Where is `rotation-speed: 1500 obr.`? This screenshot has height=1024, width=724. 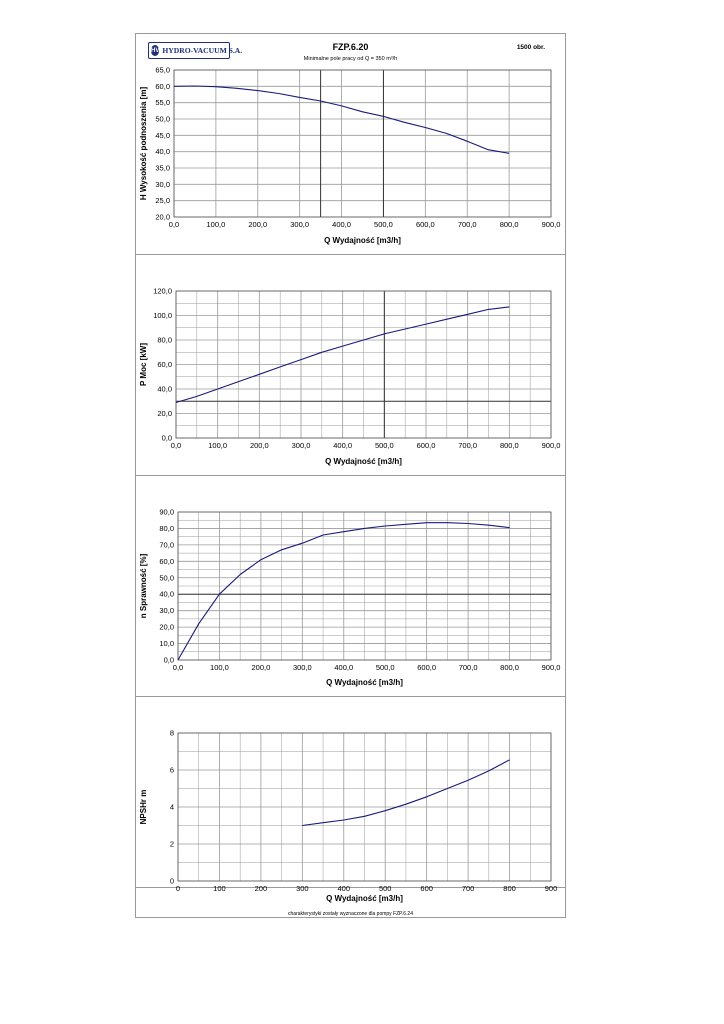
rotation-speed: 1500 obr. is located at coordinates (530, 47).